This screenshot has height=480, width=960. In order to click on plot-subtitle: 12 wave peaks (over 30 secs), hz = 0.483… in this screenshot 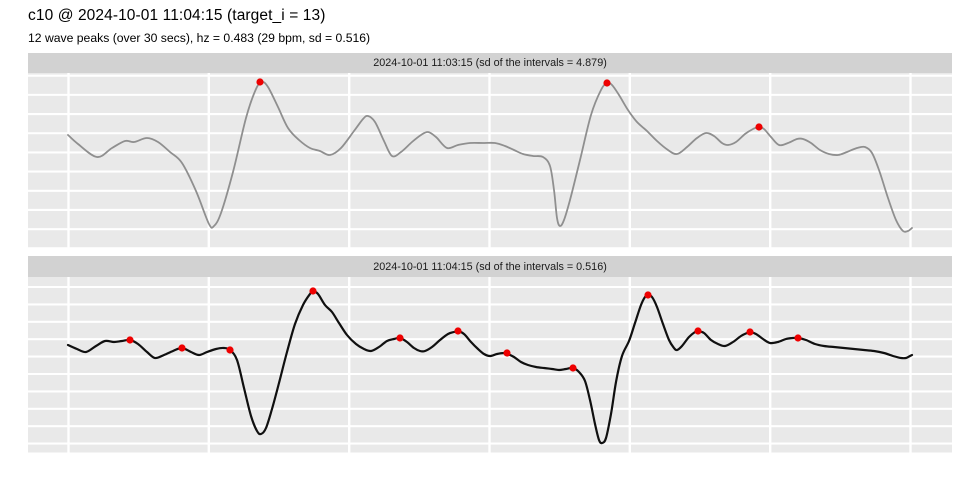, I will do `click(199, 38)`.